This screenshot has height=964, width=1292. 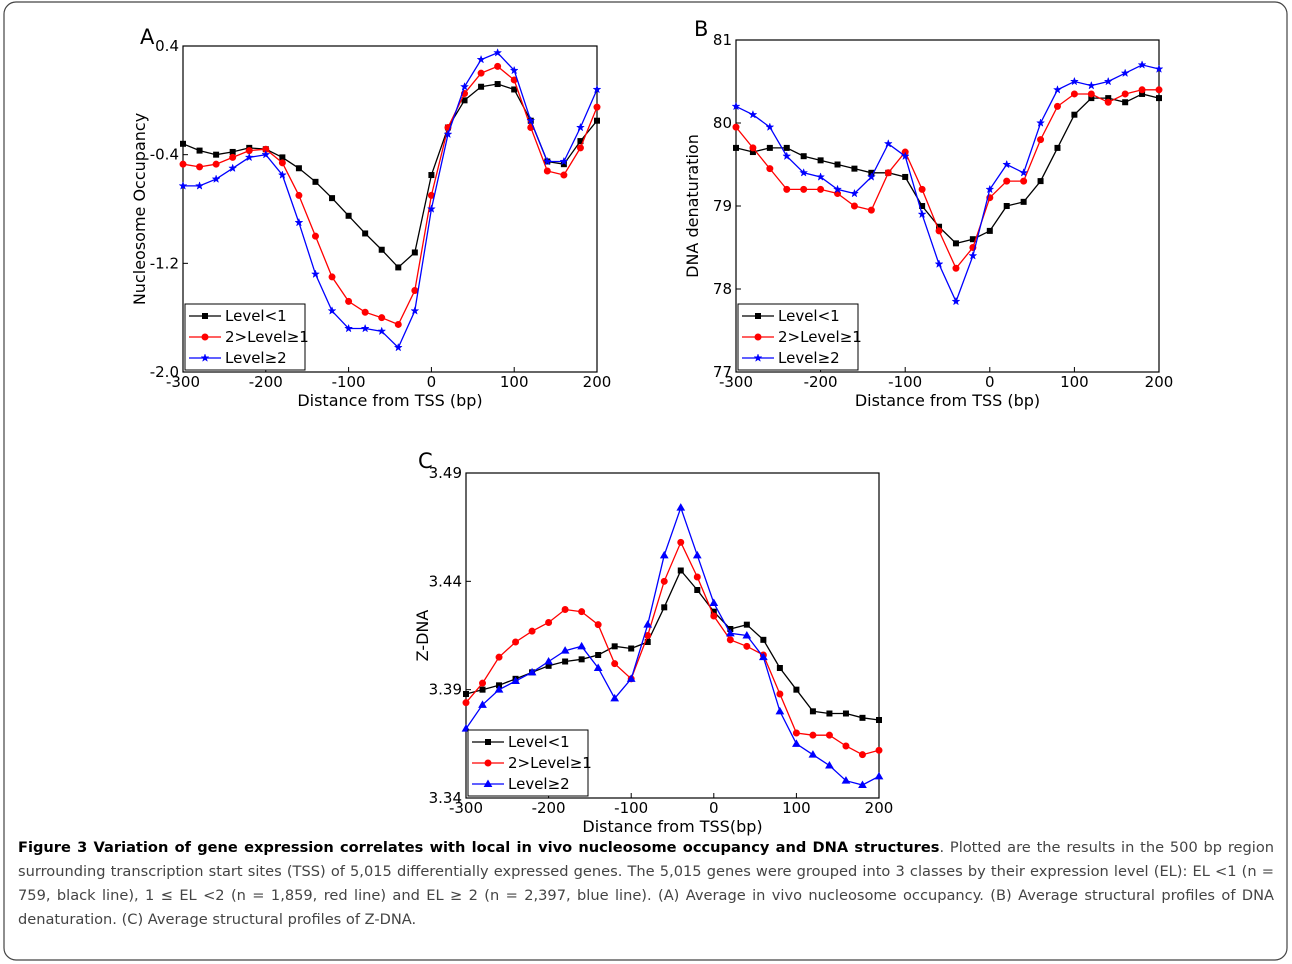 What do you see at coordinates (256, 358) in the screenshot?
I see `legend-label: Level≥2` at bounding box center [256, 358].